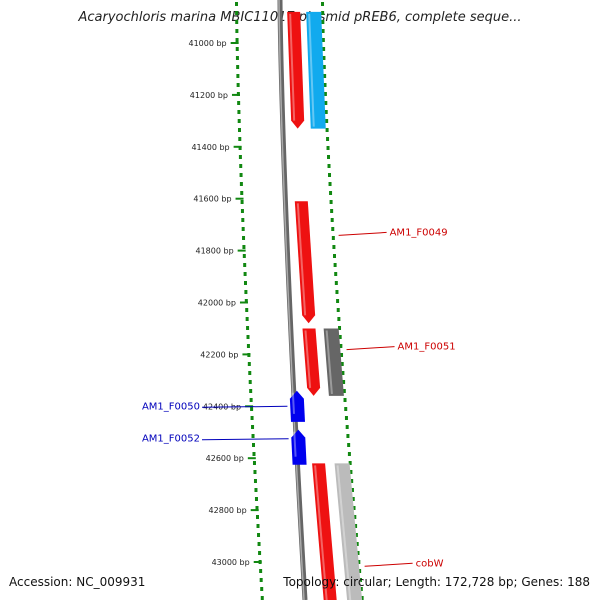 Image resolution: width=600 pixels, height=600 pixels. Describe the element at coordinates (231, 562) in the screenshot. I see `tick-label: 43000 bp` at that location.